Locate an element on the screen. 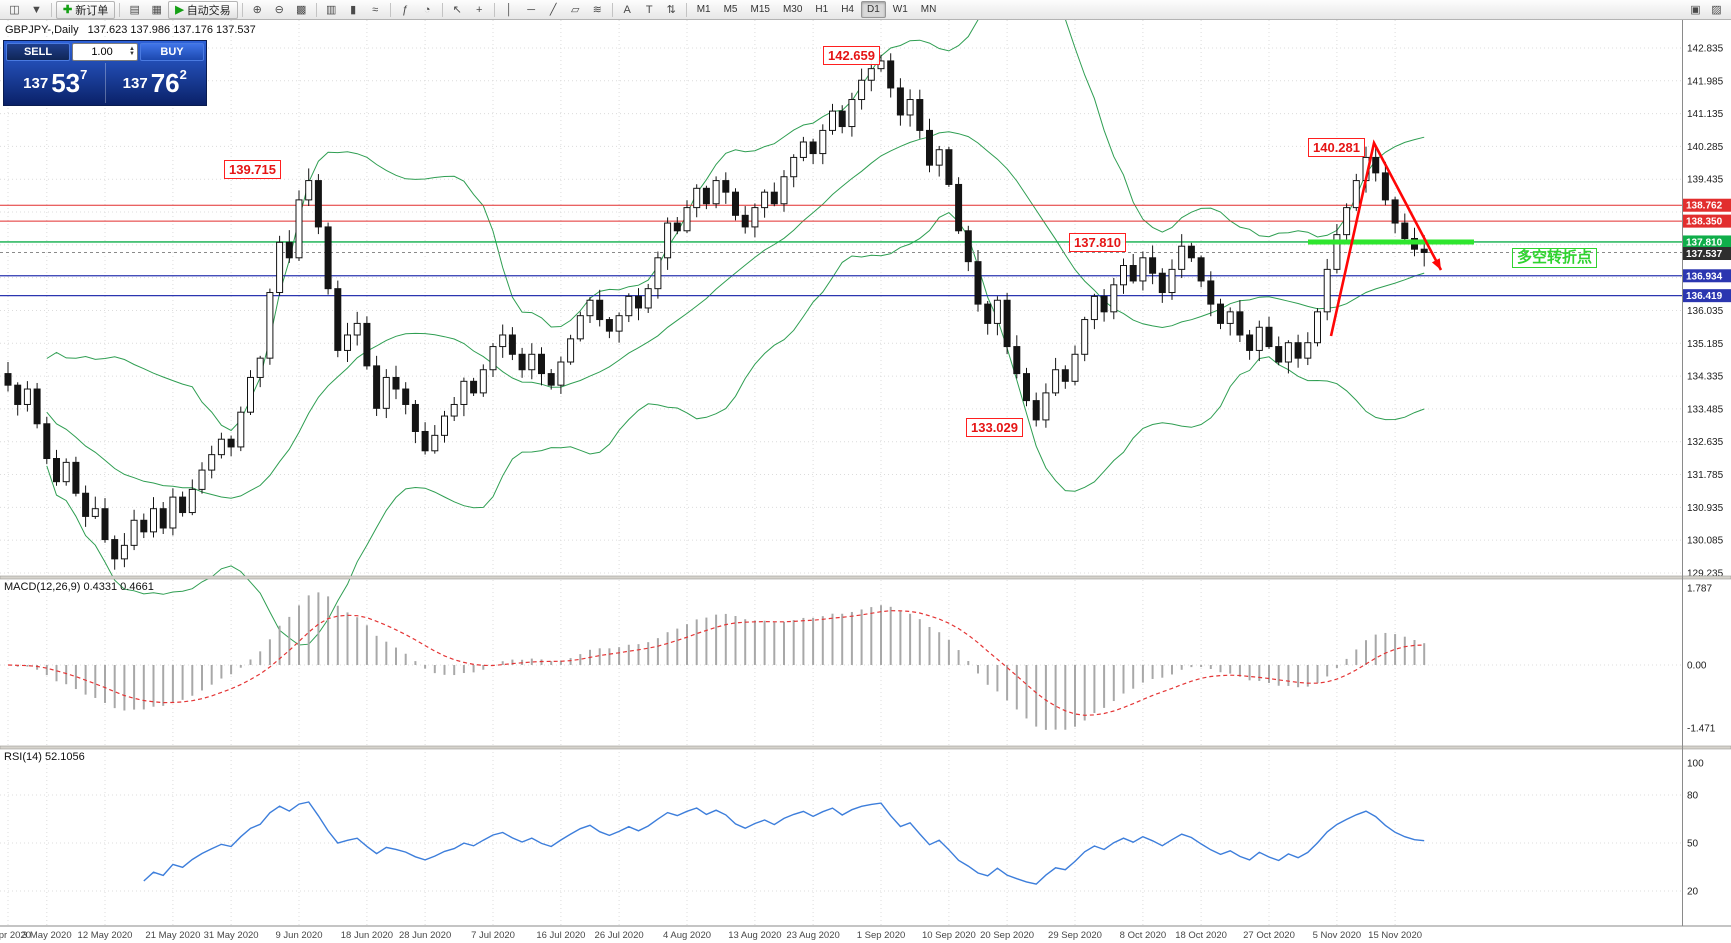 The image size is (1731, 943). price-callout: 137.810 is located at coordinates (1097, 242).